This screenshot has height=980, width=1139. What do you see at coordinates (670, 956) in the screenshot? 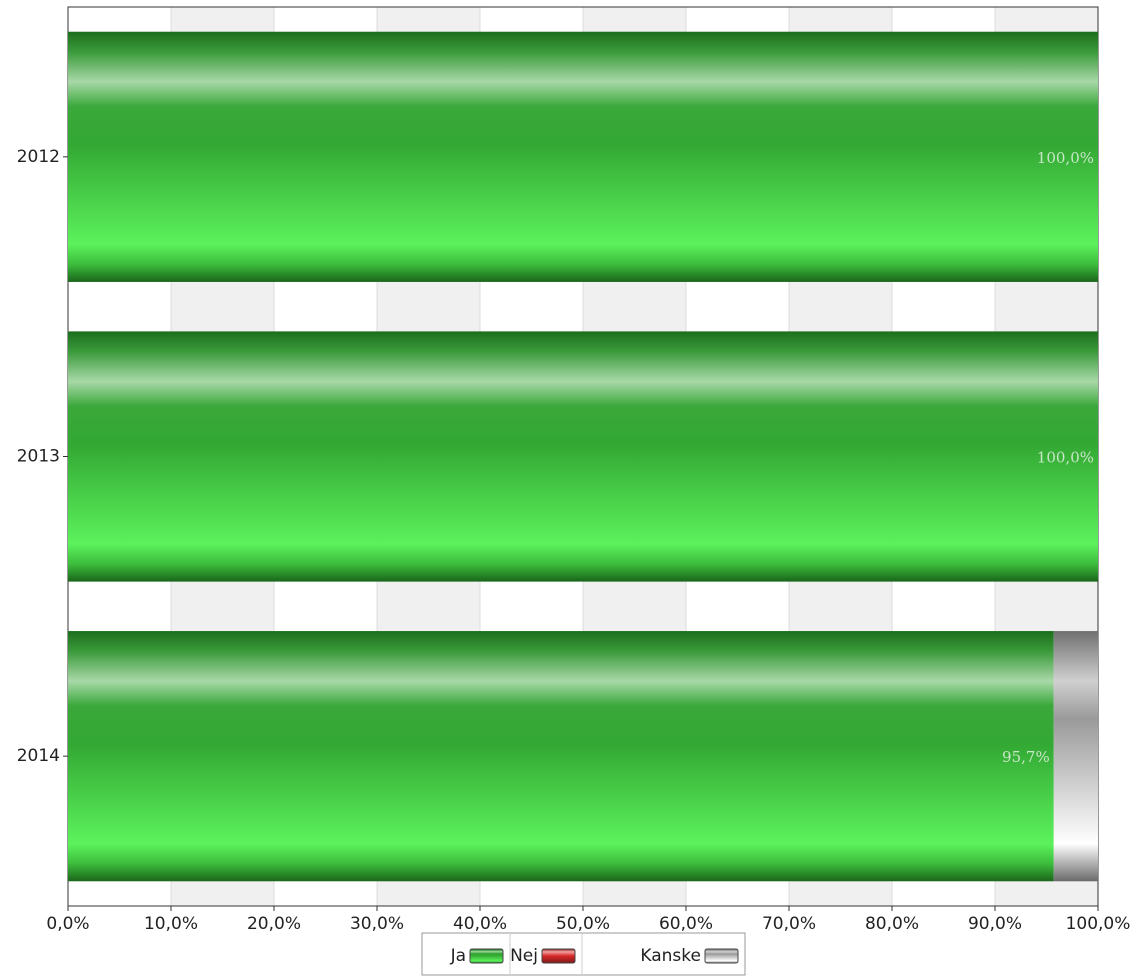
I see `legend-label: Kanske` at bounding box center [670, 956].